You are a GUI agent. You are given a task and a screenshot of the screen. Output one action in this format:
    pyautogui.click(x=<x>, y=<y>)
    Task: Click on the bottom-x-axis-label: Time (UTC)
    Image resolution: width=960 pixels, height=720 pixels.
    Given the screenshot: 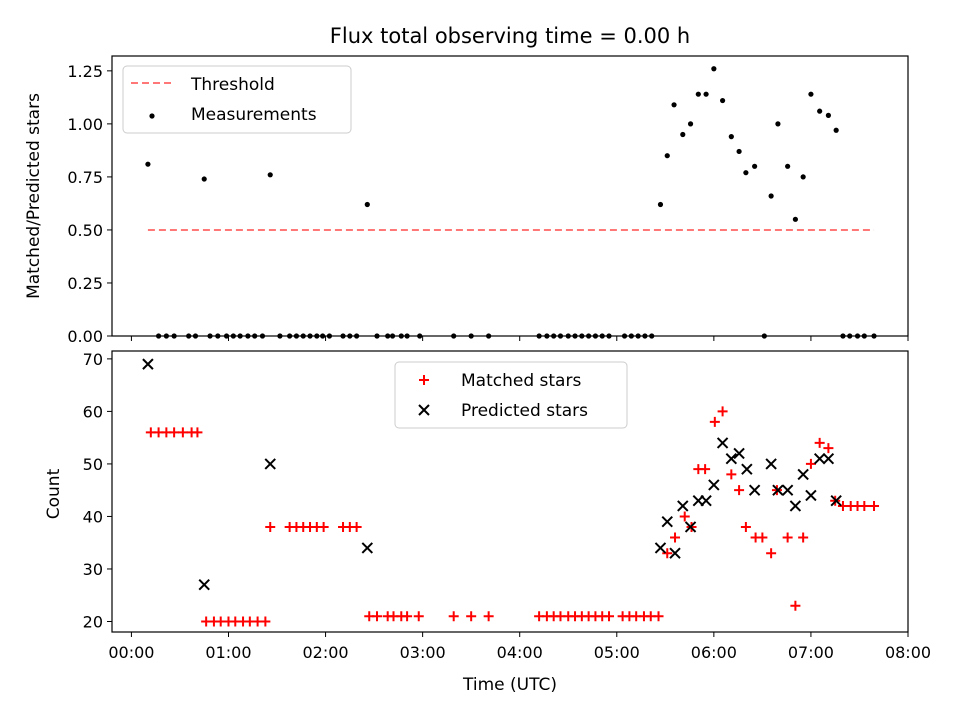 What is the action you would take?
    pyautogui.click(x=509, y=685)
    